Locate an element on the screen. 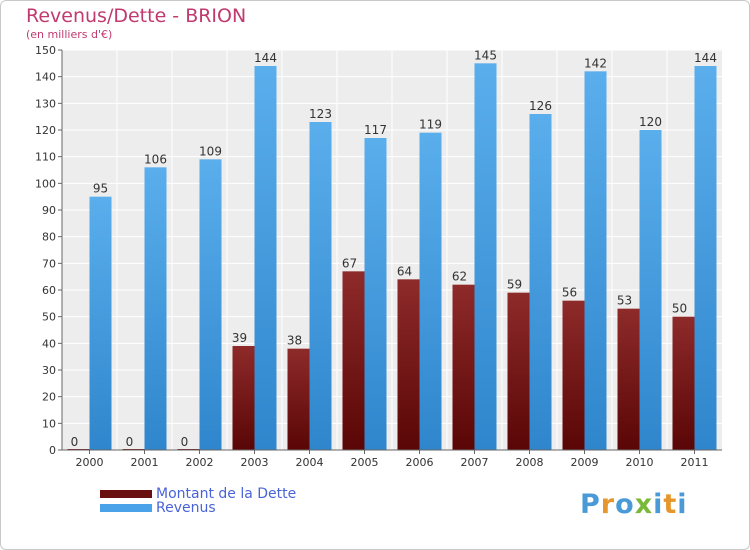  legend-item-revenus: Revenus is located at coordinates (198, 508).